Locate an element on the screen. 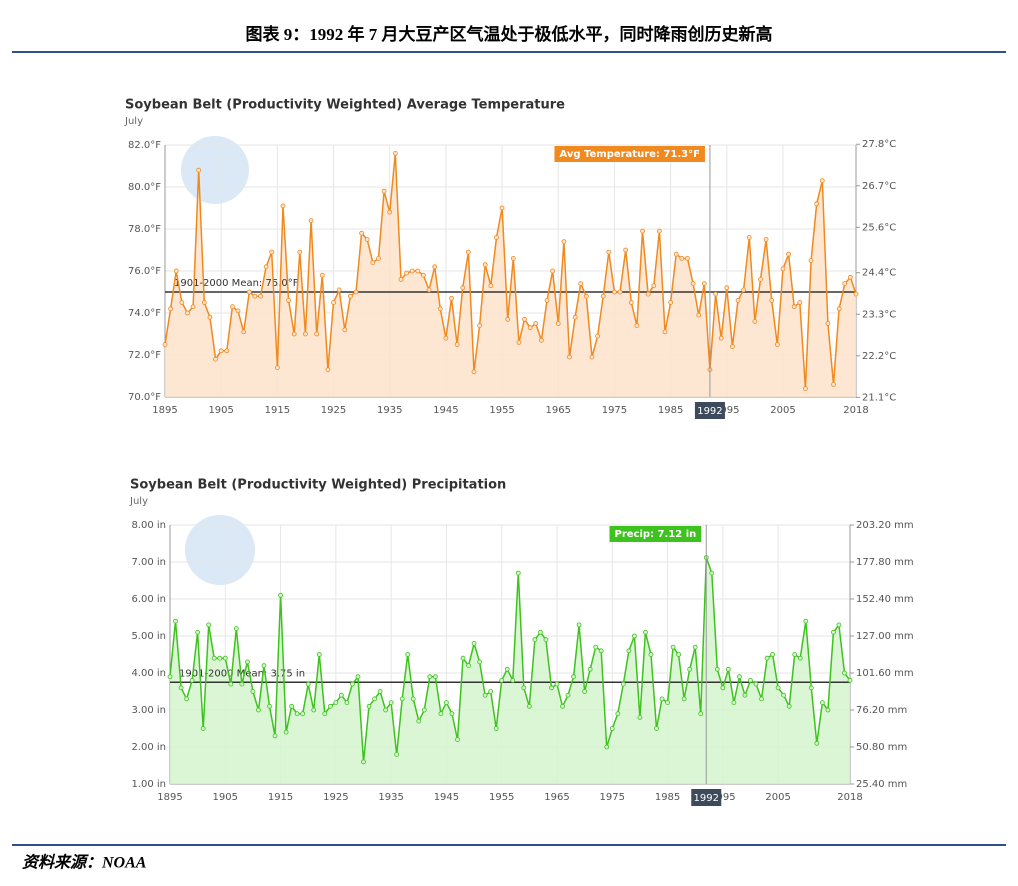 The height and width of the screenshot is (886, 1018). y-tick-label: 6.00 in is located at coordinates (148, 599).